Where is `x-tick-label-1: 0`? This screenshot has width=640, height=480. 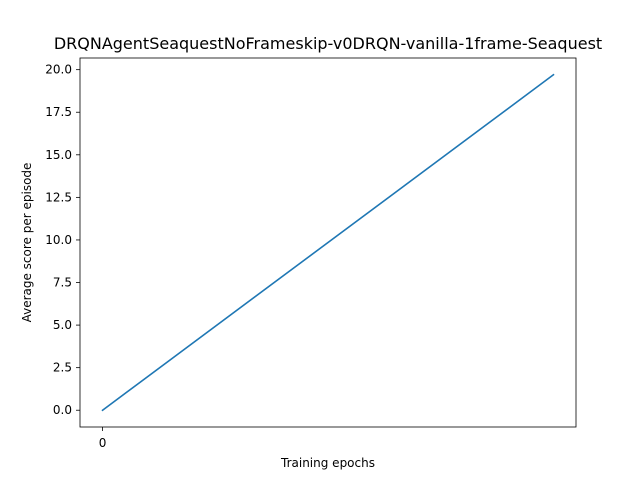
x-tick-label-1: 0 is located at coordinates (103, 443).